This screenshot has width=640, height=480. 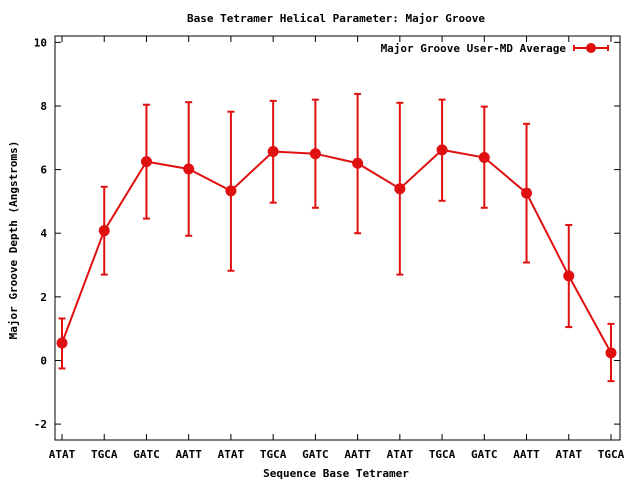 I want to click on y-tick-label: 2, so click(x=43, y=297).